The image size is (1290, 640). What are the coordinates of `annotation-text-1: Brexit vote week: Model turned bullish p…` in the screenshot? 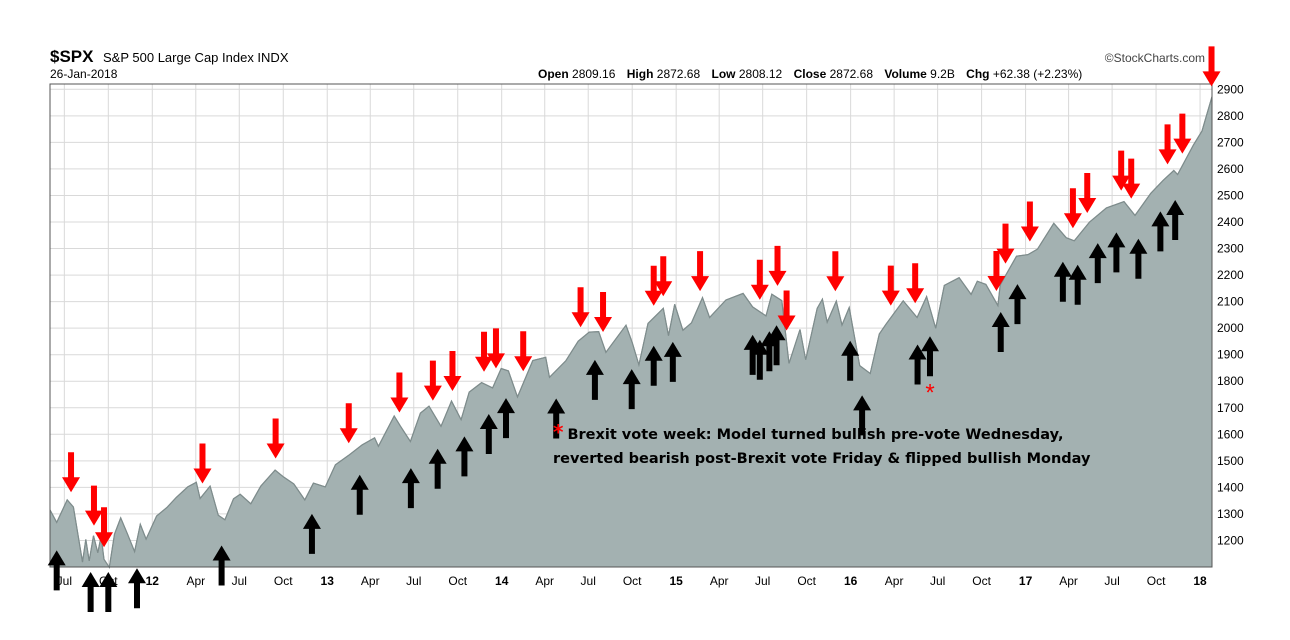 It's located at (815, 435).